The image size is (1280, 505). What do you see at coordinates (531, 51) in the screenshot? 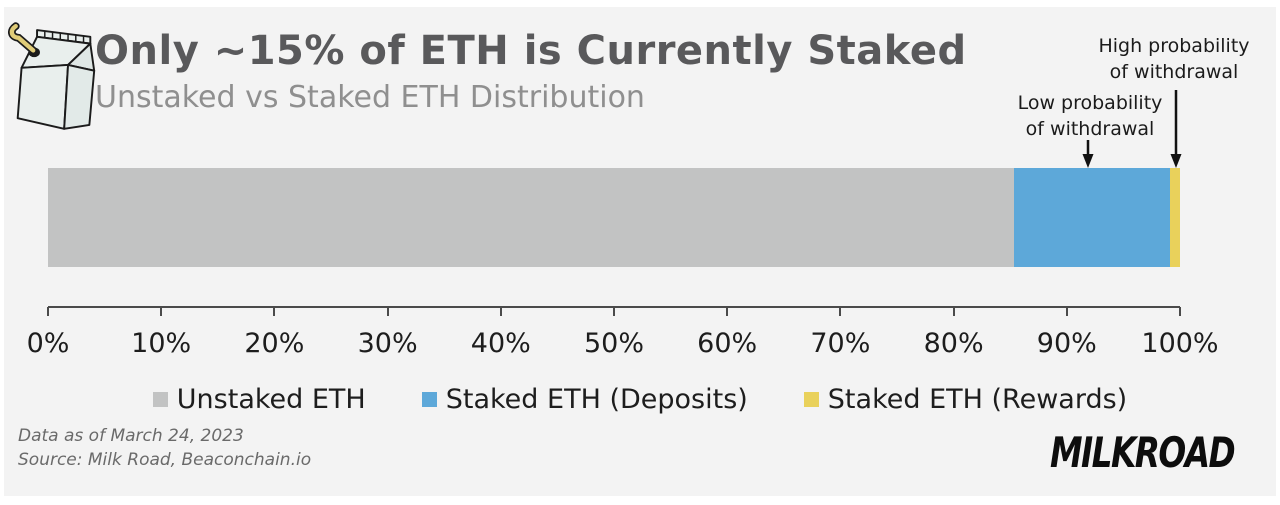
I see `chart-title: Only ~15% of ETH is Currently Staked` at bounding box center [531, 51].